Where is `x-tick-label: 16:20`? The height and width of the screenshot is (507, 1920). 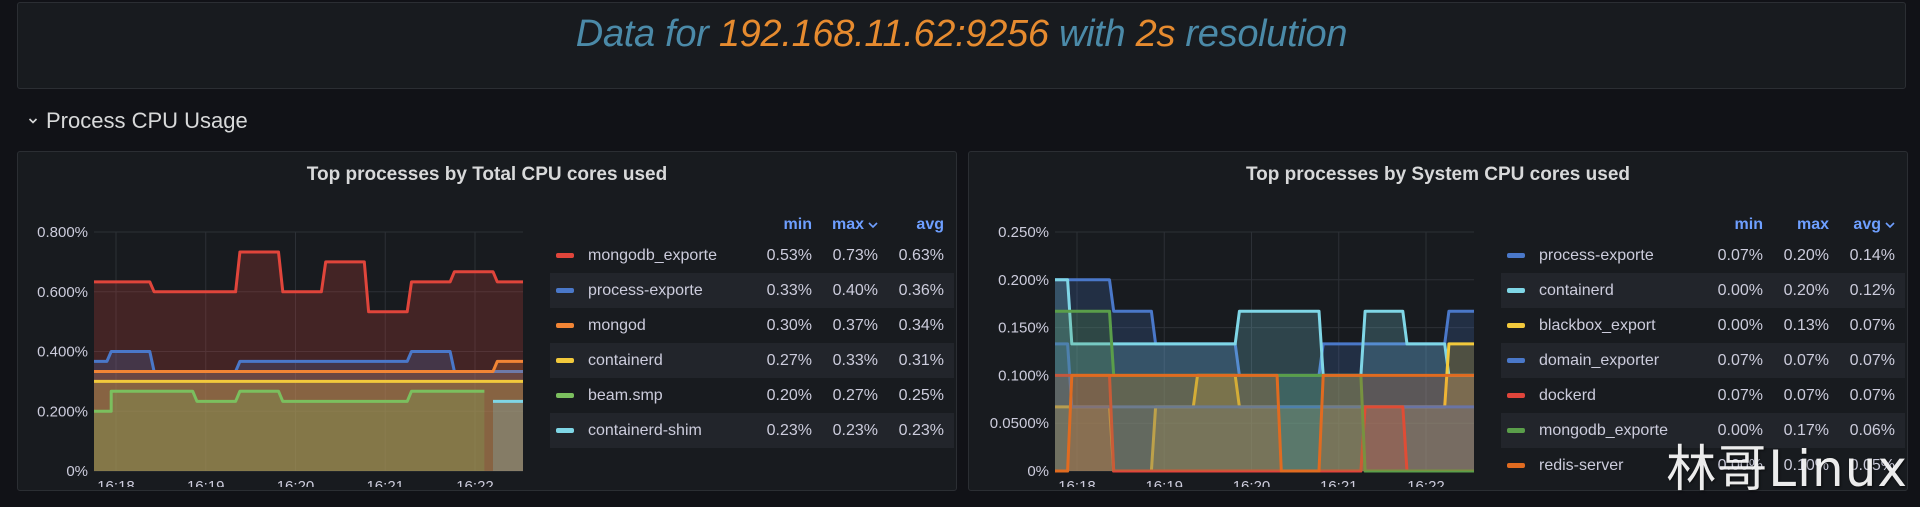
x-tick-label: 16:20 is located at coordinates (1252, 482).